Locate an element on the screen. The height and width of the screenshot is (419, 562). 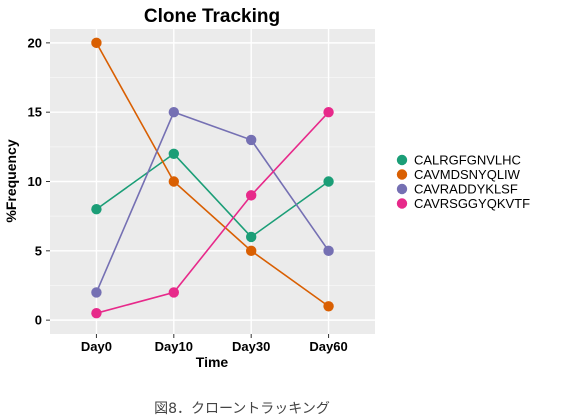
y-axis-ticks: 0 5 10 15 20 is located at coordinates (39, 181).